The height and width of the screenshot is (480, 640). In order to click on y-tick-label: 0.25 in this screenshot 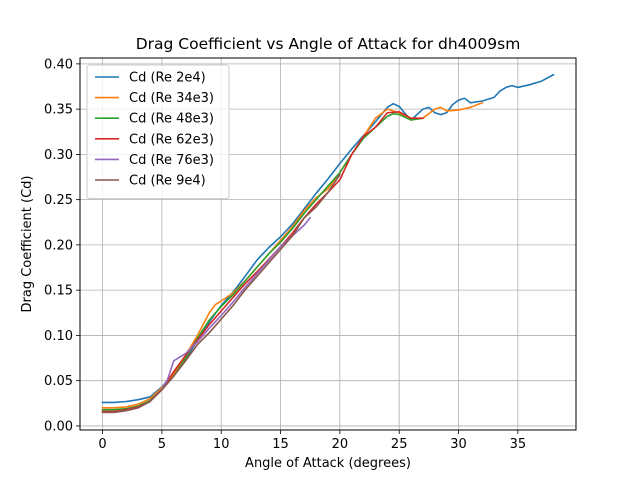, I will do `click(58, 200)`.